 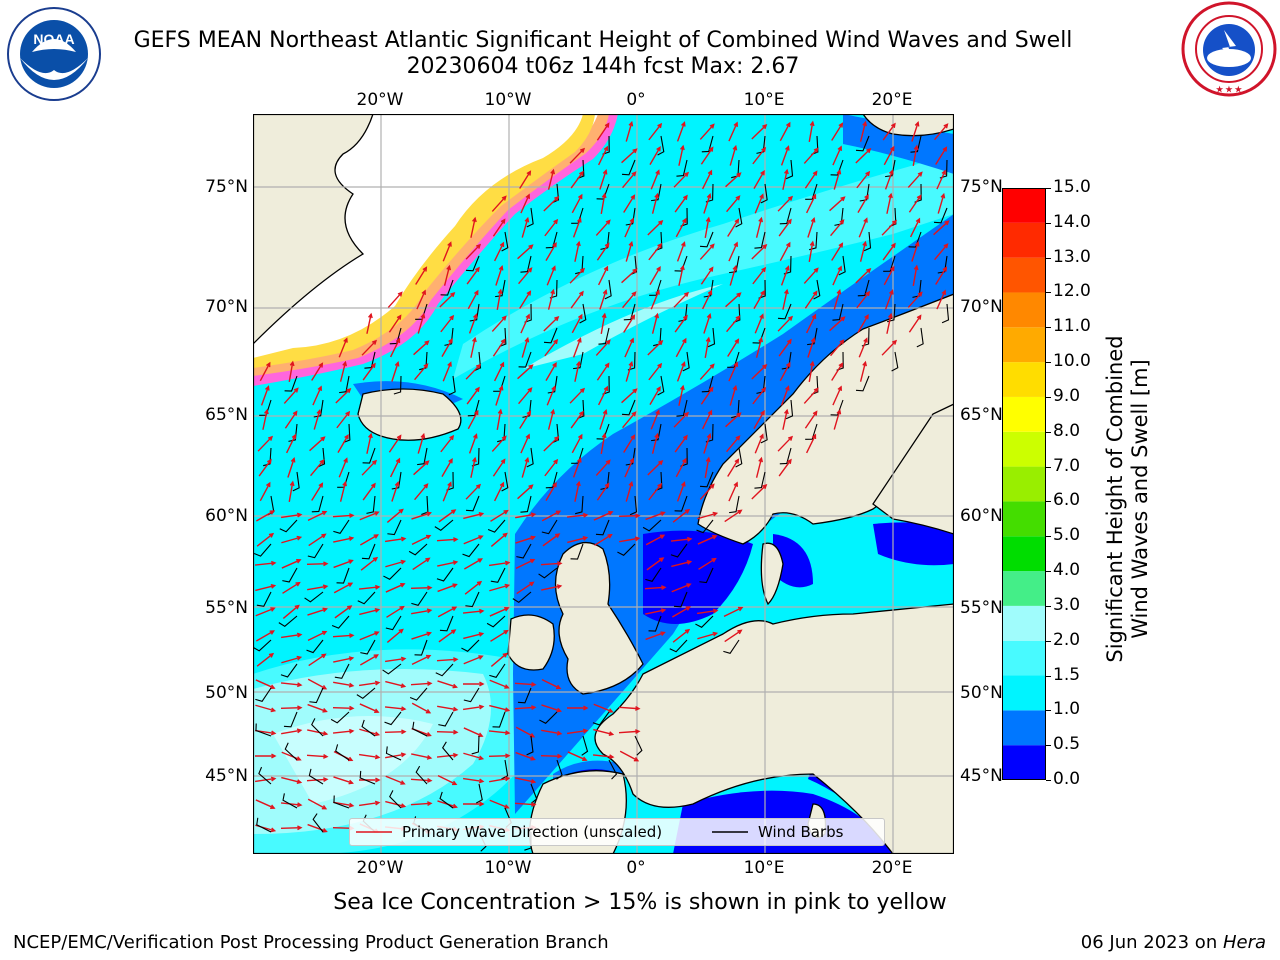 What do you see at coordinates (226, 693) in the screenshot?
I see `lat-label-left-50n: 50°N` at bounding box center [226, 693].